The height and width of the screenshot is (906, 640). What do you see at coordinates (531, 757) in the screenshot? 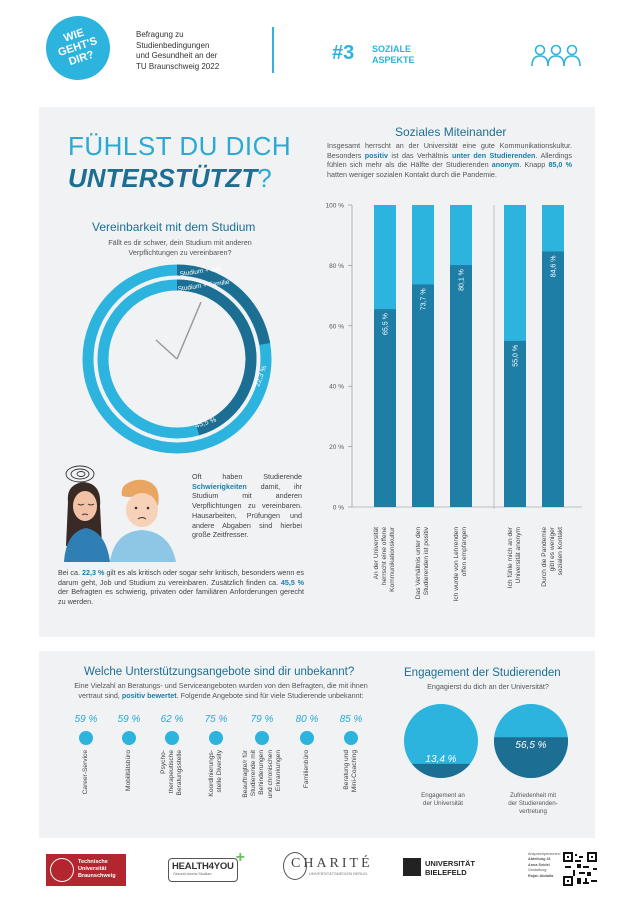
I see `pie-satisfaction-share` at bounding box center [531, 757].